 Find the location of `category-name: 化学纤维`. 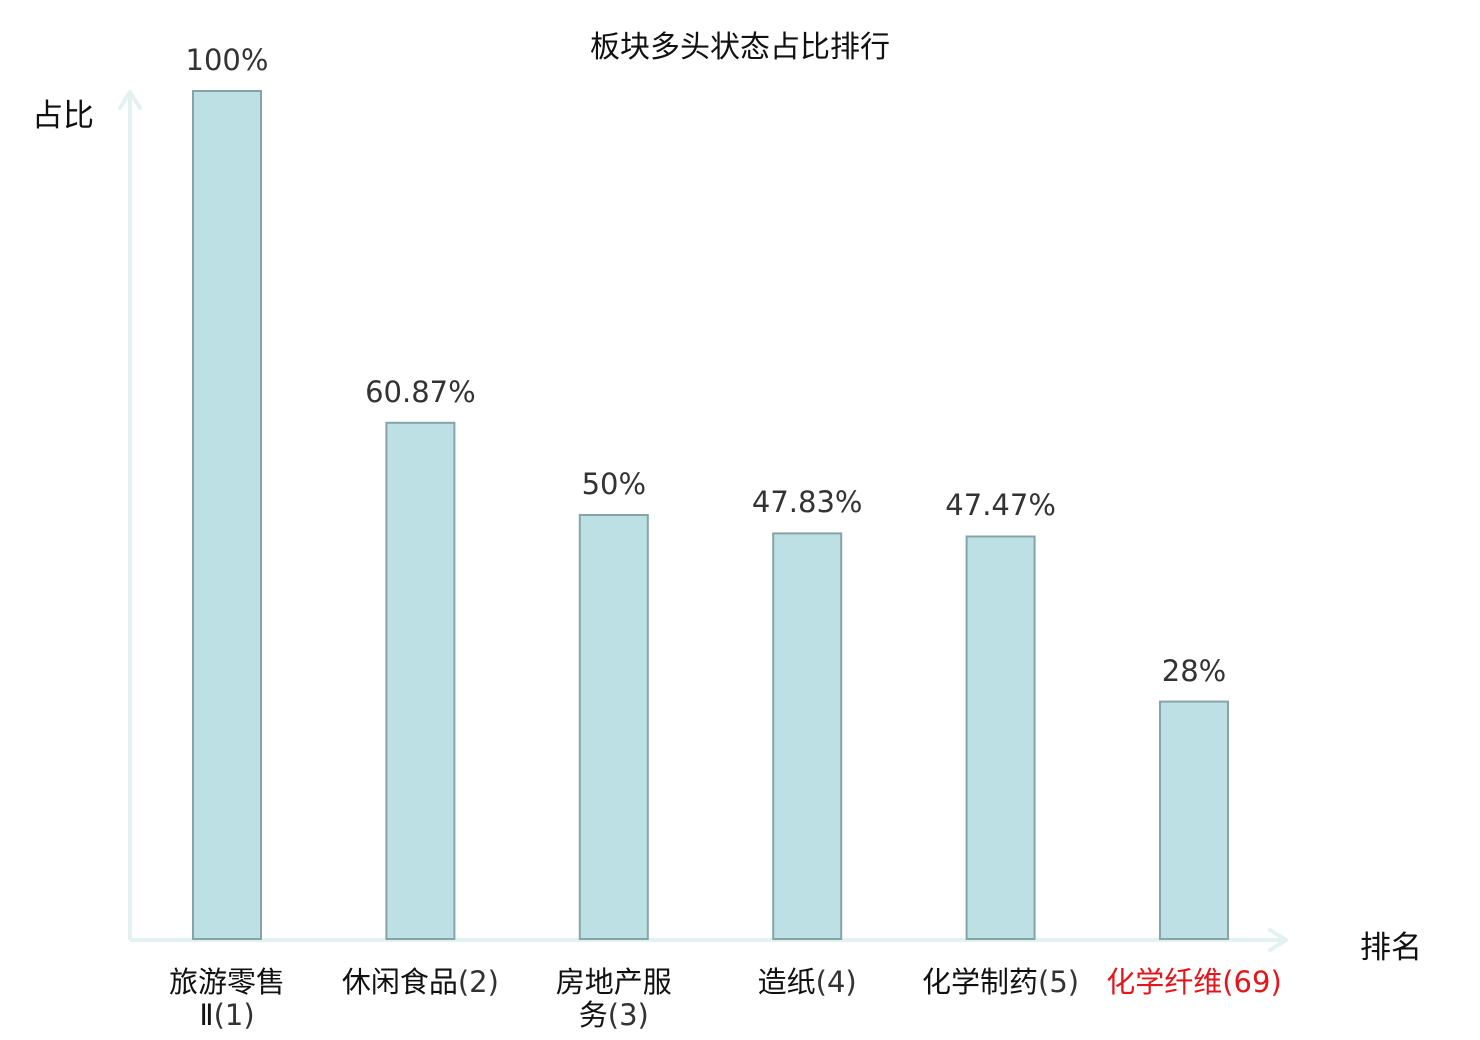

category-name: 化学纤维 is located at coordinates (1164, 982).